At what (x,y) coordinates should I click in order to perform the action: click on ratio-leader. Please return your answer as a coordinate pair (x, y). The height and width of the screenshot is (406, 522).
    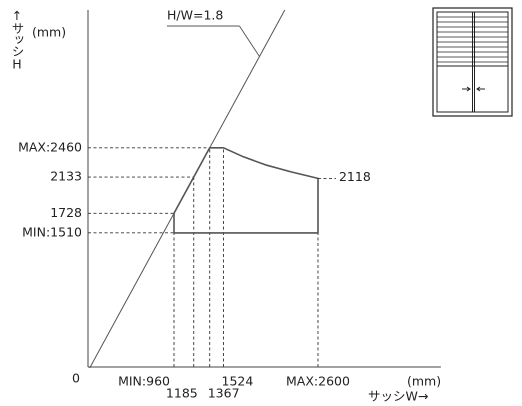
    Looking at the image, I should click on (249, 41).